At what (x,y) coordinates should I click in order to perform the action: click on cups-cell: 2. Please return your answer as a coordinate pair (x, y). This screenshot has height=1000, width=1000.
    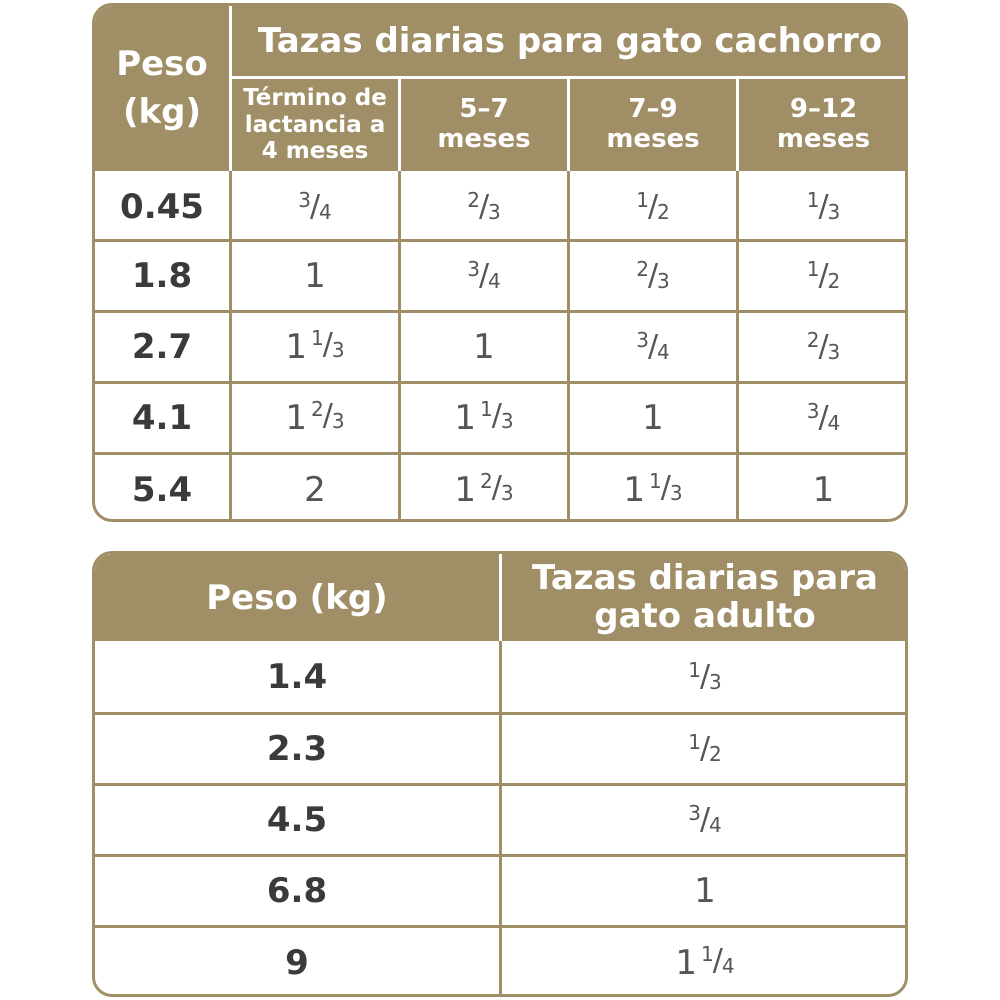
    Looking at the image, I should click on (315, 487).